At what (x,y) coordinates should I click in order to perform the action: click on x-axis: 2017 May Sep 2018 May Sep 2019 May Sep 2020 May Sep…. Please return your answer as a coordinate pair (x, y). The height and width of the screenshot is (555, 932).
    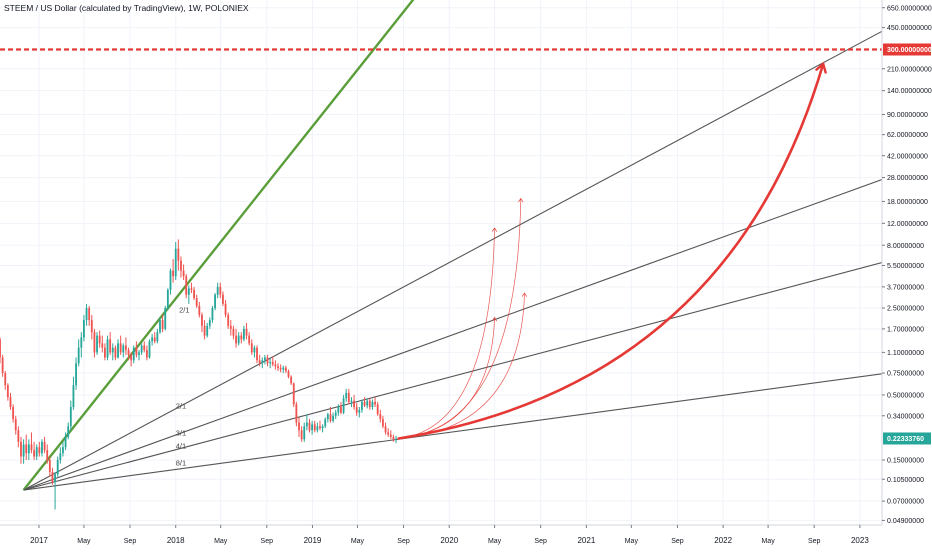
    Looking at the image, I should click on (441, 537).